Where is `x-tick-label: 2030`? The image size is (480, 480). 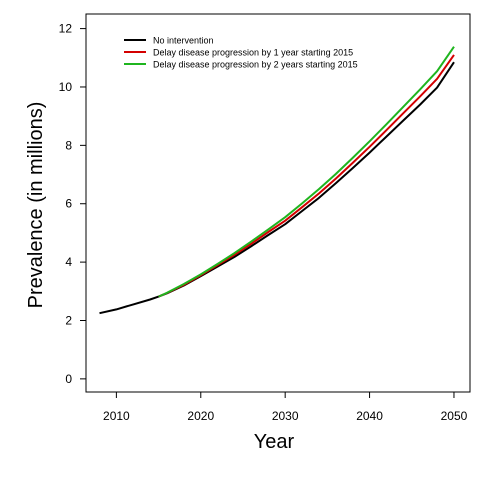
x-tick-label: 2030 is located at coordinates (285, 416).